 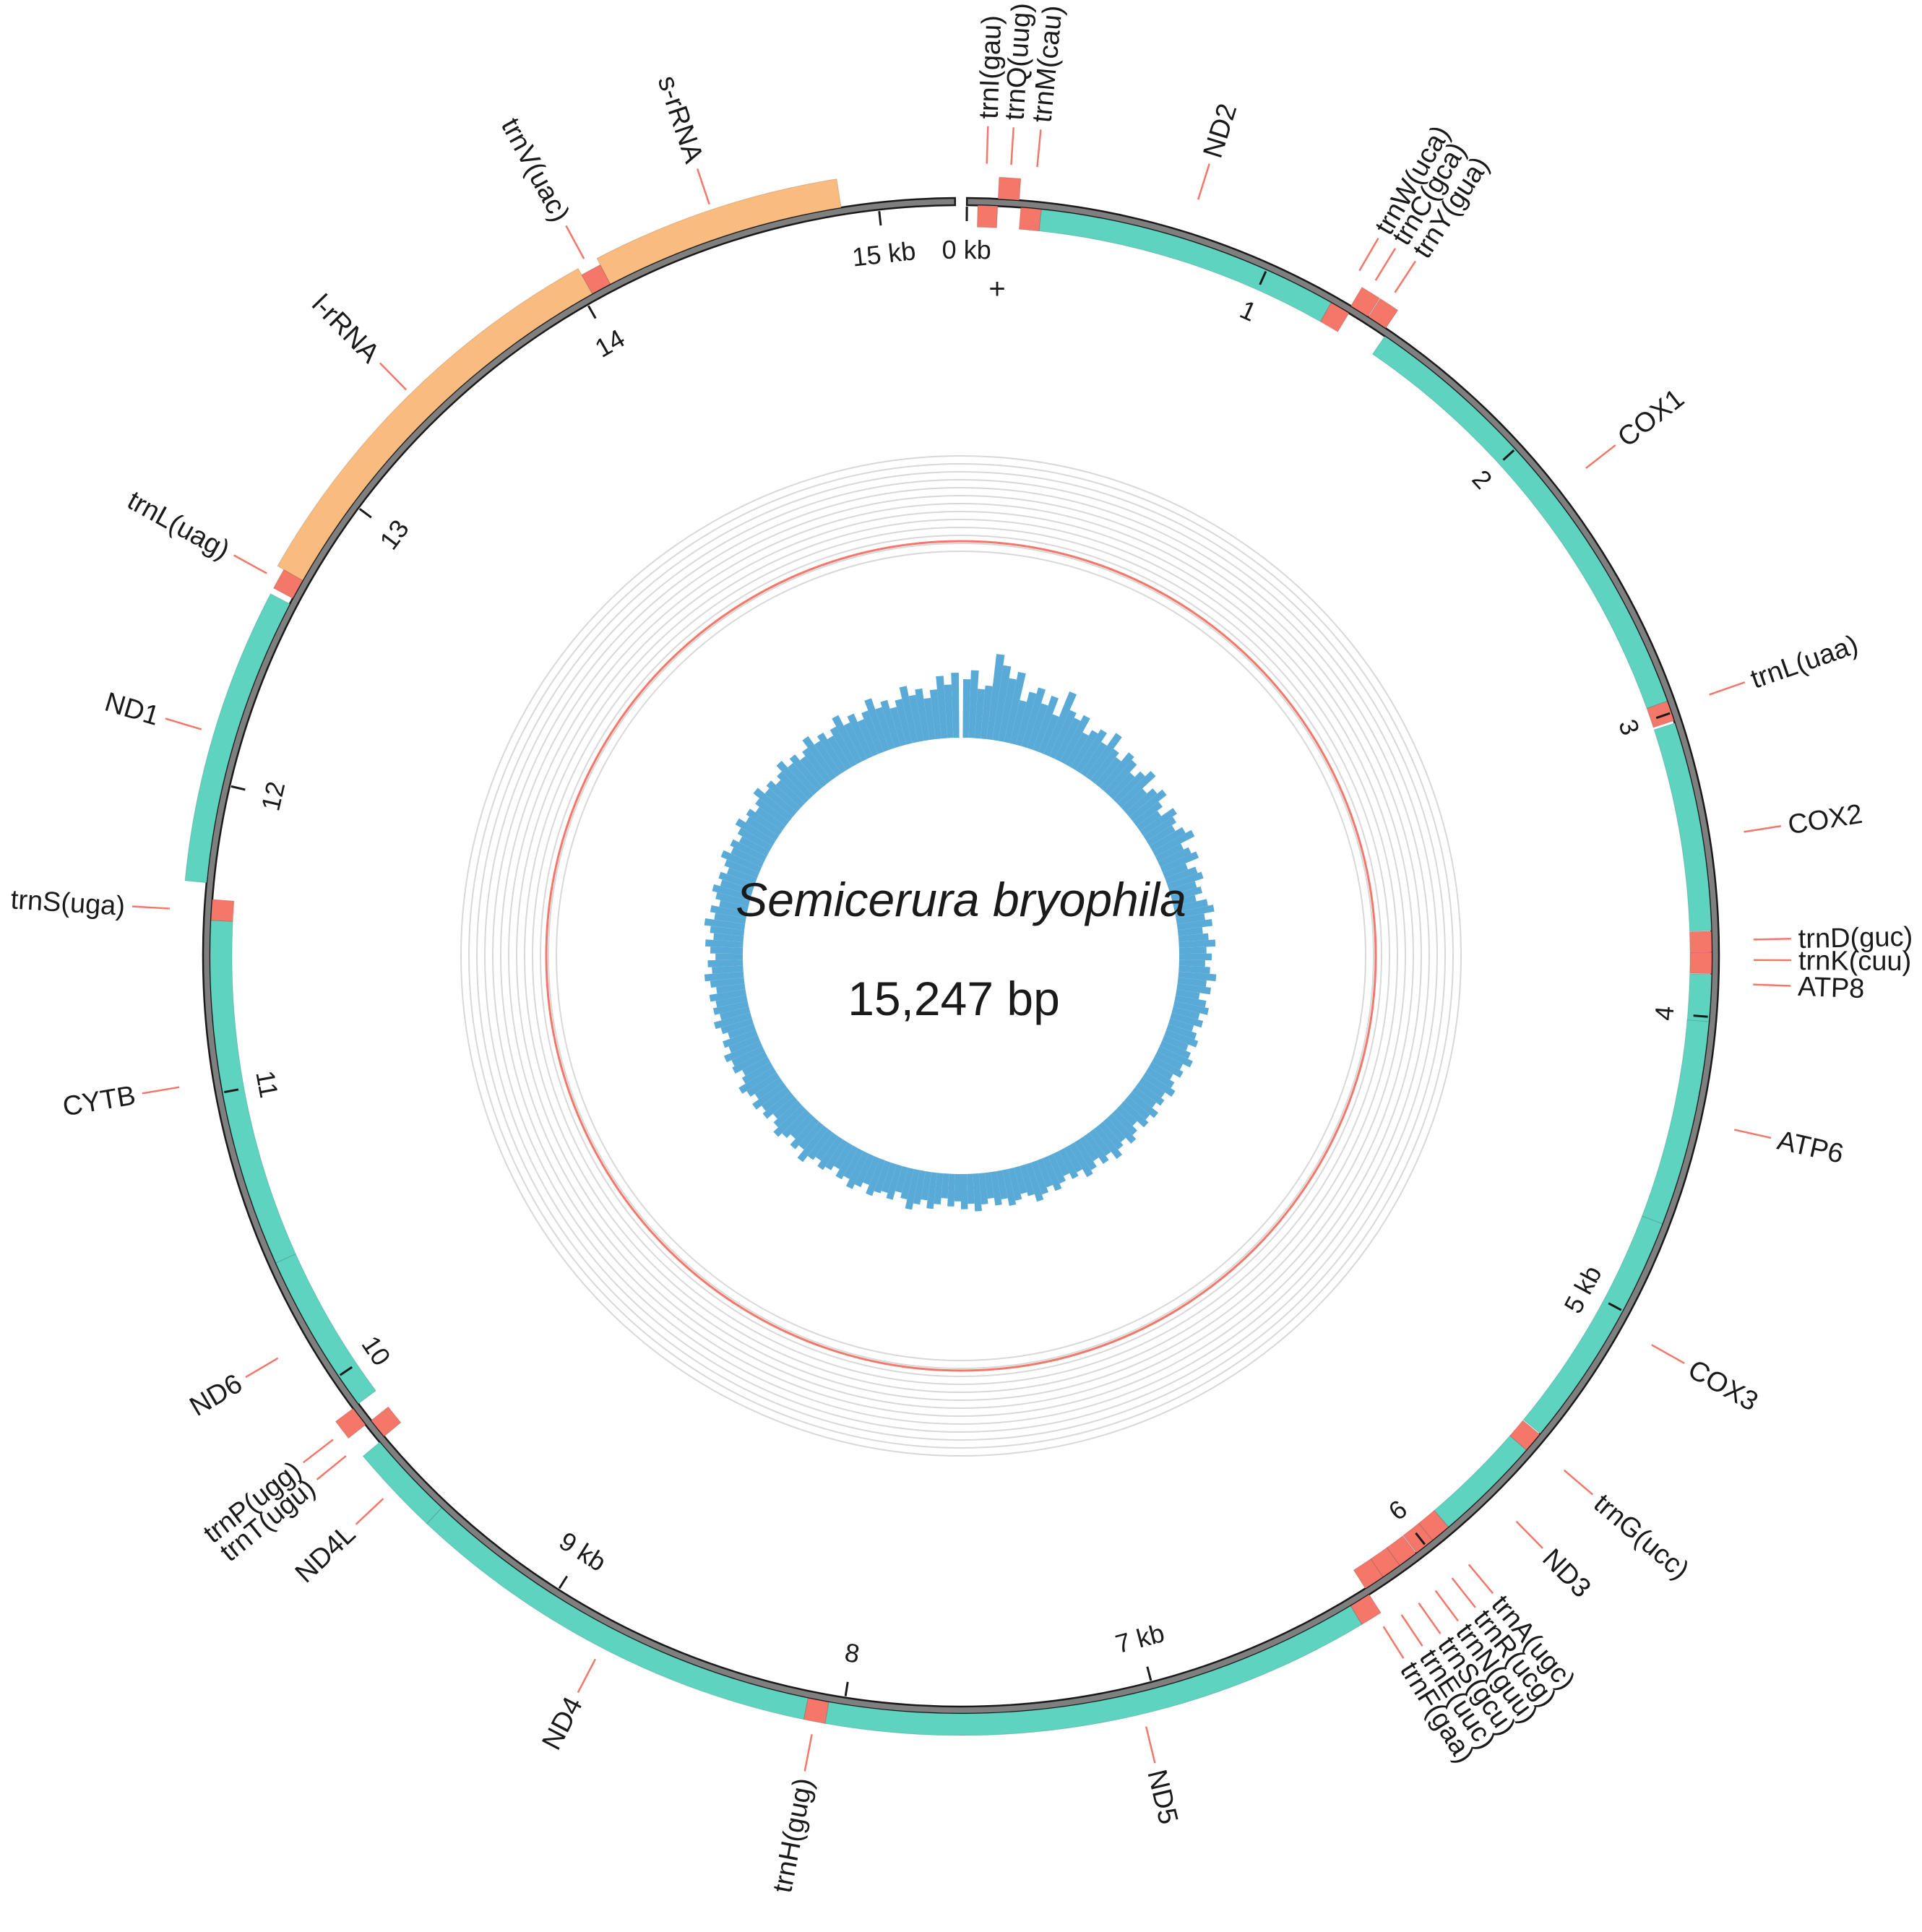 I want to click on gene-label: COX2, so click(x=1826, y=820).